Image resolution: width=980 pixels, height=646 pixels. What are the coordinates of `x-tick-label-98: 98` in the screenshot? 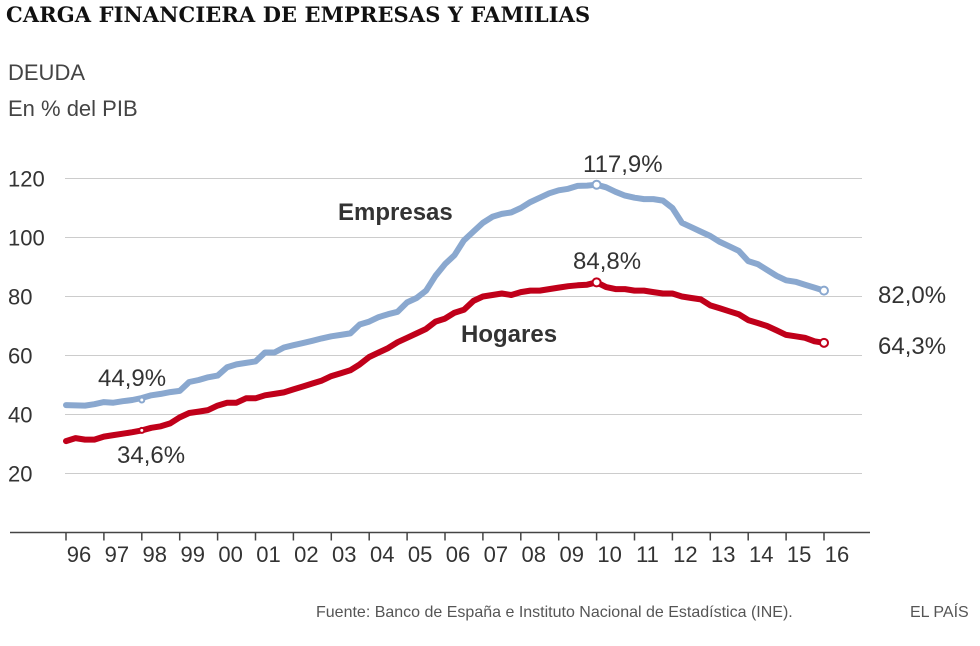 It's located at (155, 554).